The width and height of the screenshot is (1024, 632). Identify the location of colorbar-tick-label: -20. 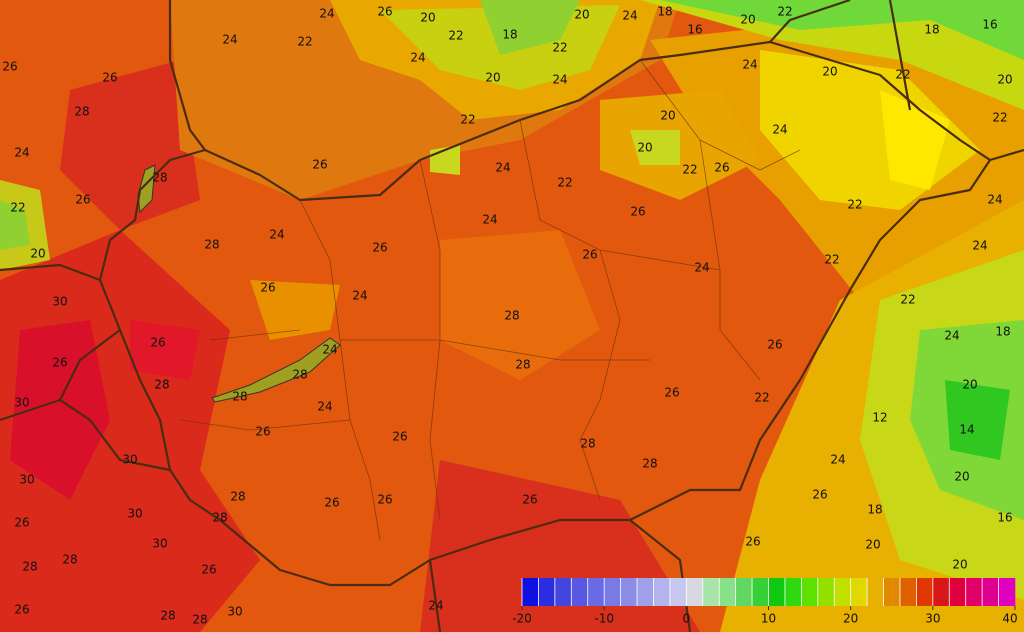
(522, 619).